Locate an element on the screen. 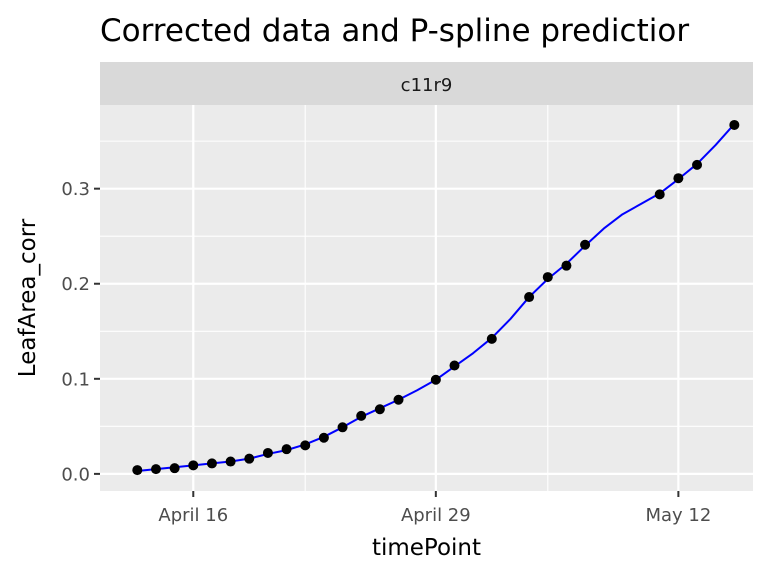 This screenshot has width=768, height=576. x-tick-label: May 12 is located at coordinates (678, 515).